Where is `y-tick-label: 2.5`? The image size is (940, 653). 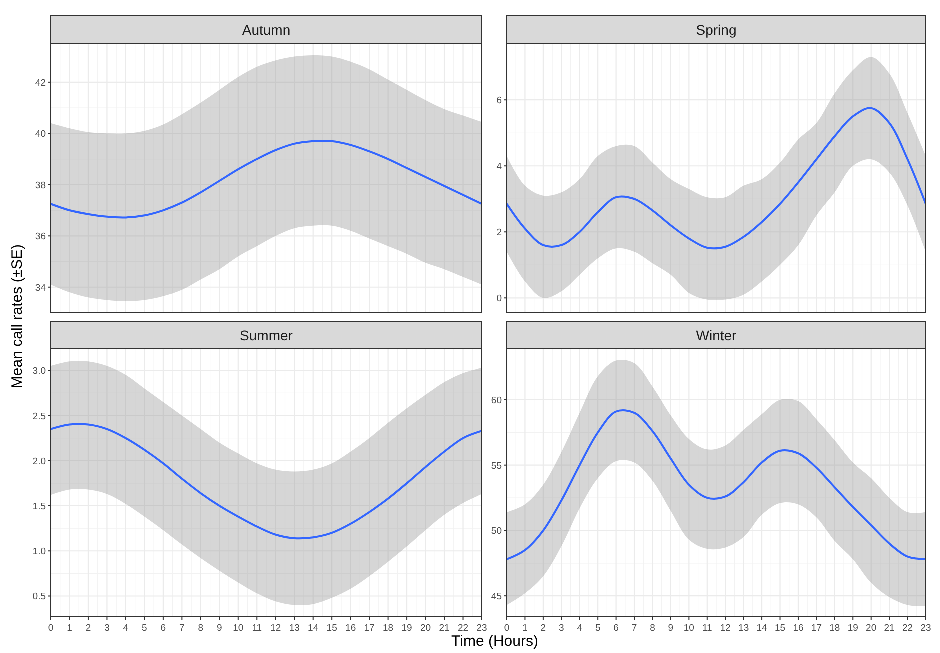 y-tick-label: 2.5 is located at coordinates (39, 416).